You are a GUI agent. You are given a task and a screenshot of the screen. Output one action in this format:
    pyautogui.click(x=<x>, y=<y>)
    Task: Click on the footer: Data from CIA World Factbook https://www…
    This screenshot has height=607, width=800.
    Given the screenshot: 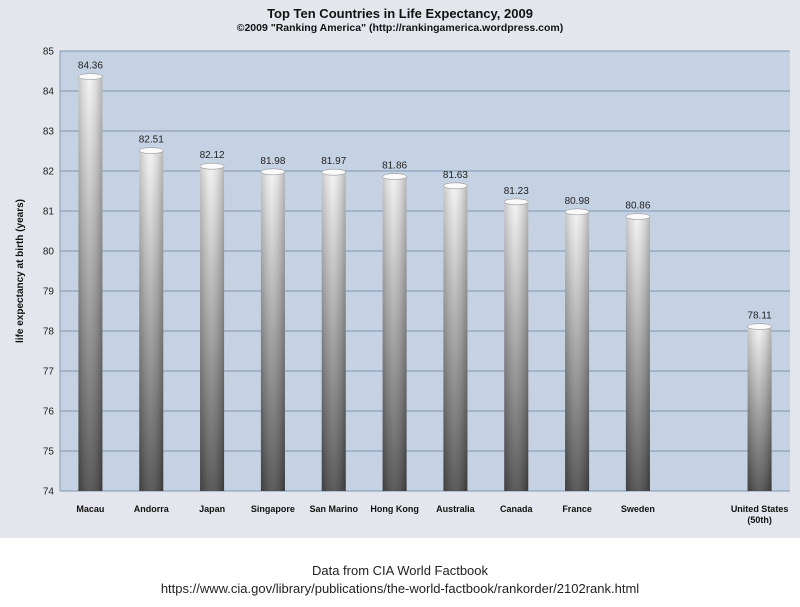 What is the action you would take?
    pyautogui.click(x=400, y=580)
    